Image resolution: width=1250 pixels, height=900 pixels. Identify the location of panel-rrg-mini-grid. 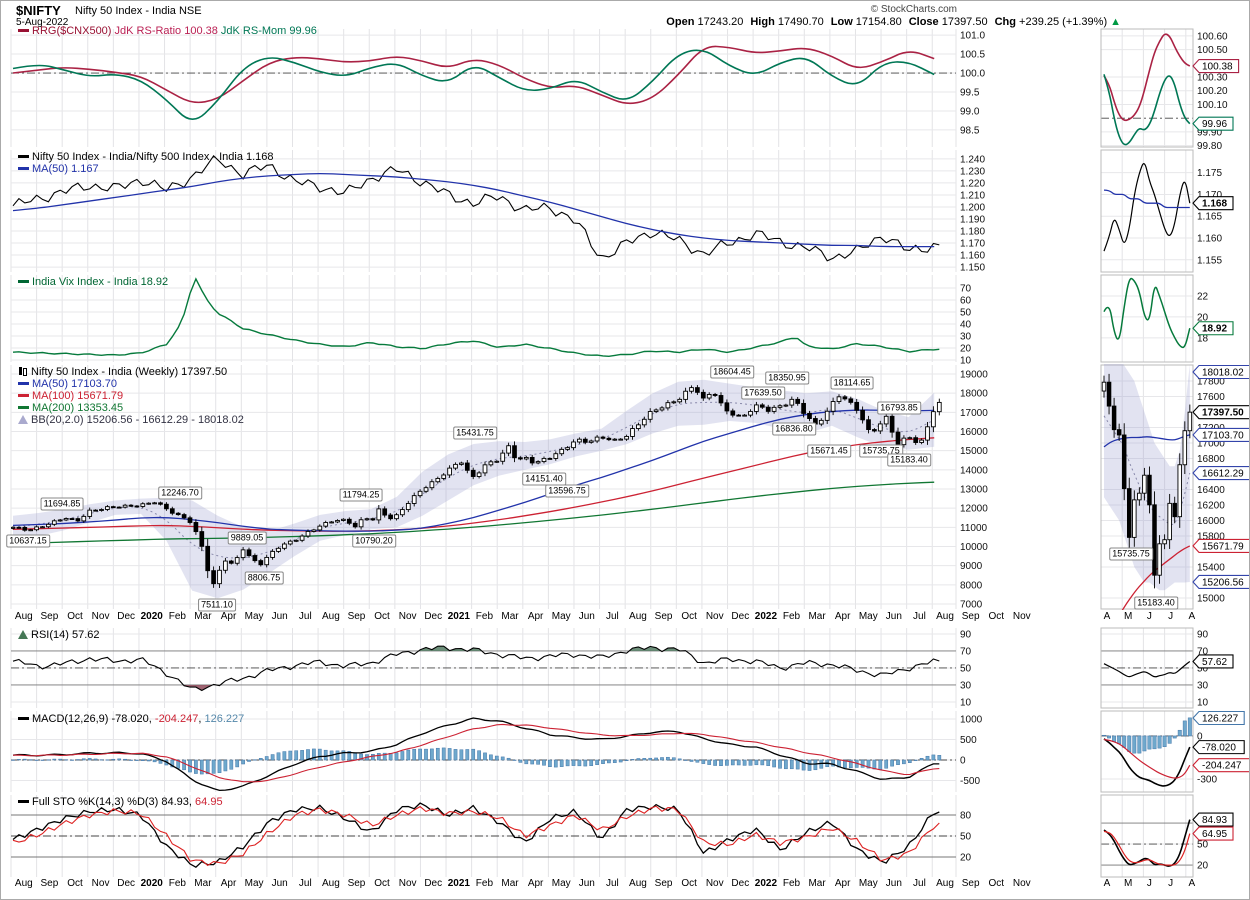
(1147, 88).